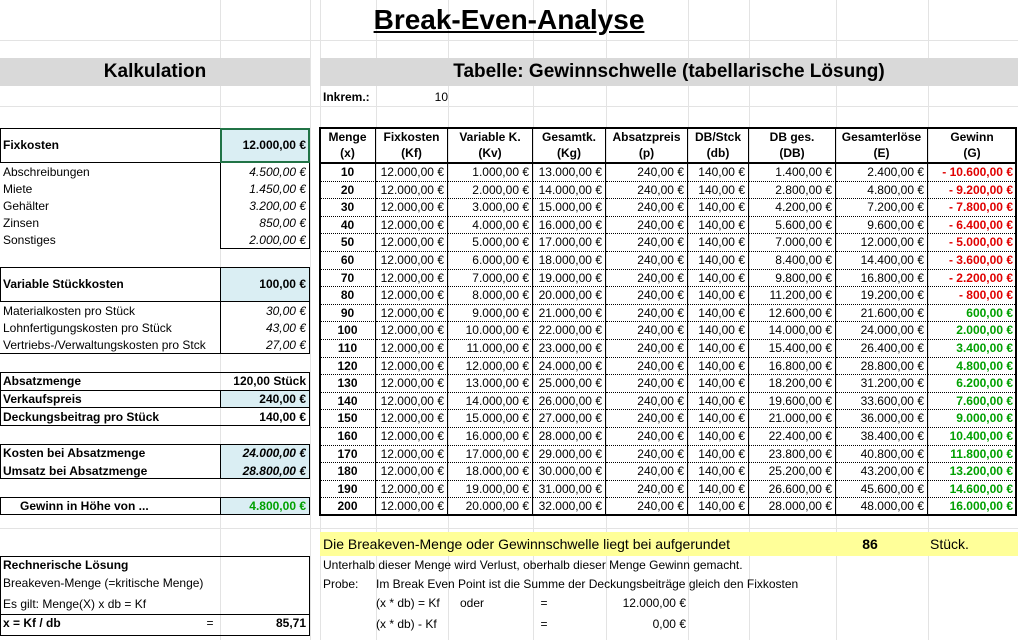  What do you see at coordinates (348, 366) in the screenshot?
I see `table-cell: 120` at bounding box center [348, 366].